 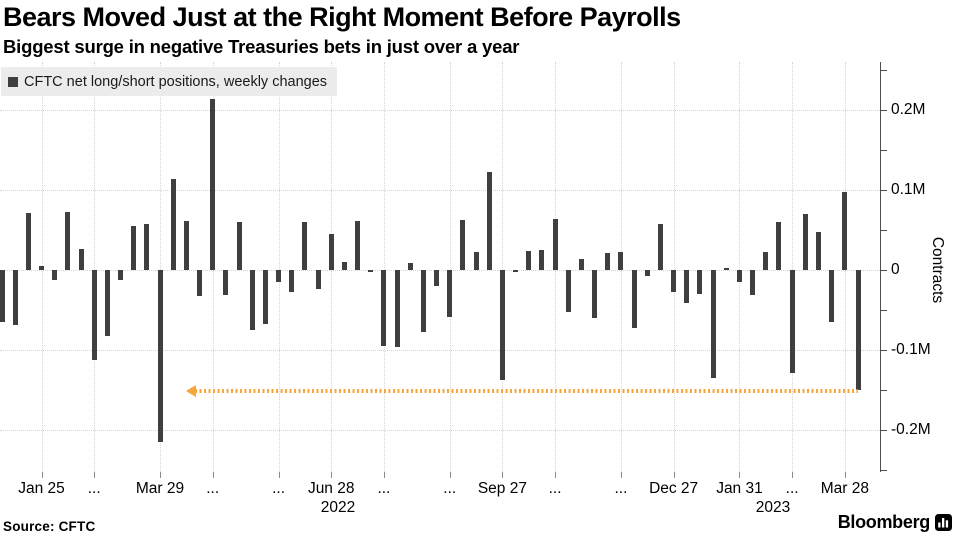 What do you see at coordinates (844, 488) in the screenshot?
I see `x-axis-label: Mar 28` at bounding box center [844, 488].